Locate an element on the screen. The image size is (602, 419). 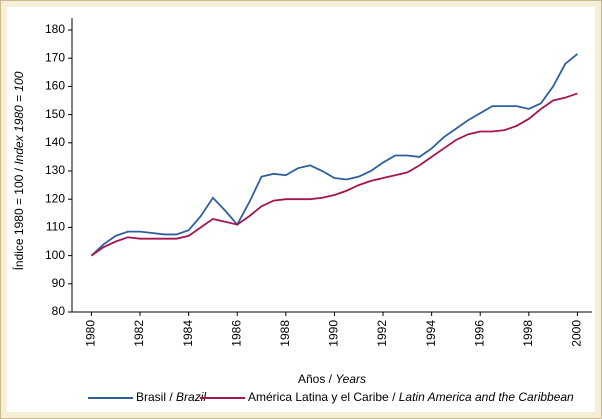
x-tick-label: 1986 is located at coordinates (236, 333).